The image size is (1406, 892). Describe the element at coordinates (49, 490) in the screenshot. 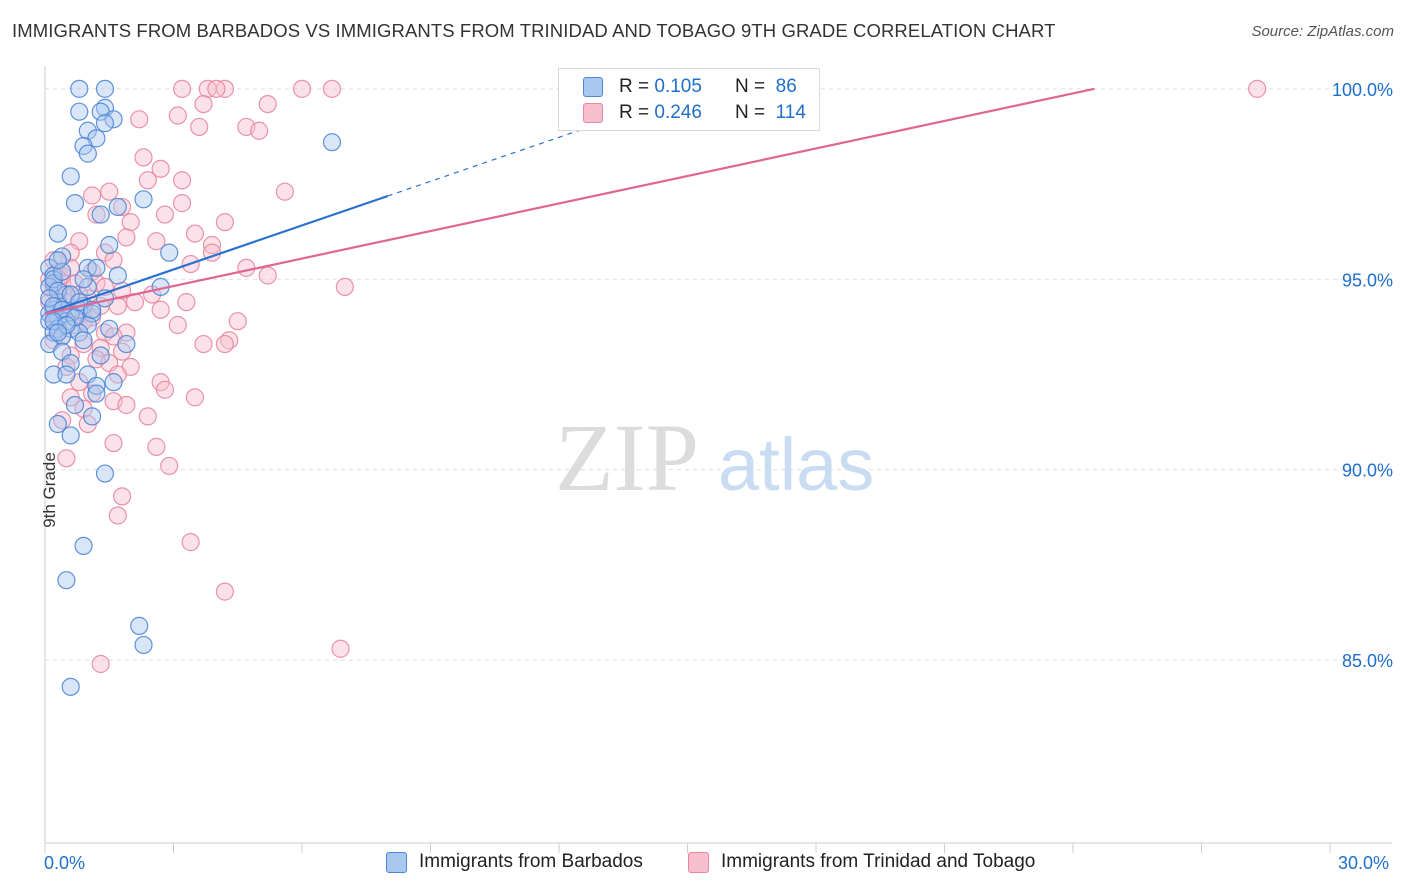

I see `y-axis-label: 9th Grade` at that location.